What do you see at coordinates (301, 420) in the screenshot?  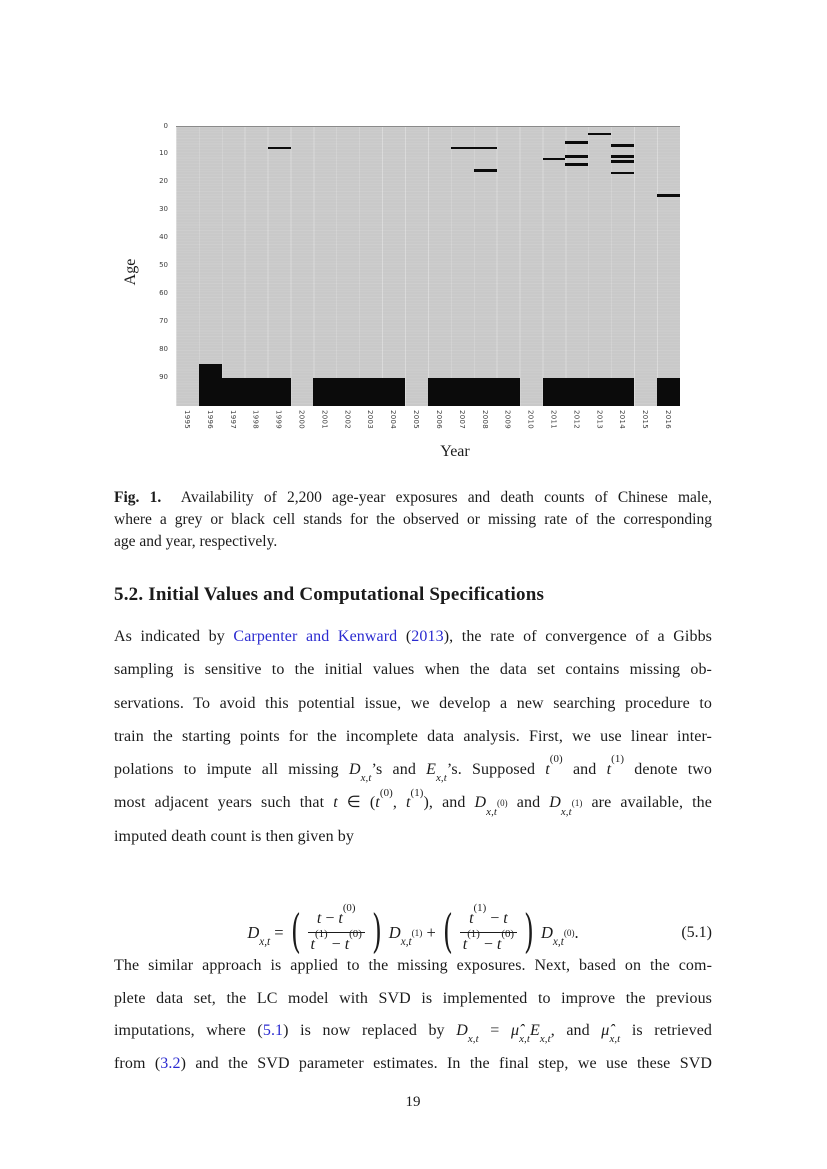 I see `x-axis-tick-label: 2000` at bounding box center [301, 420].